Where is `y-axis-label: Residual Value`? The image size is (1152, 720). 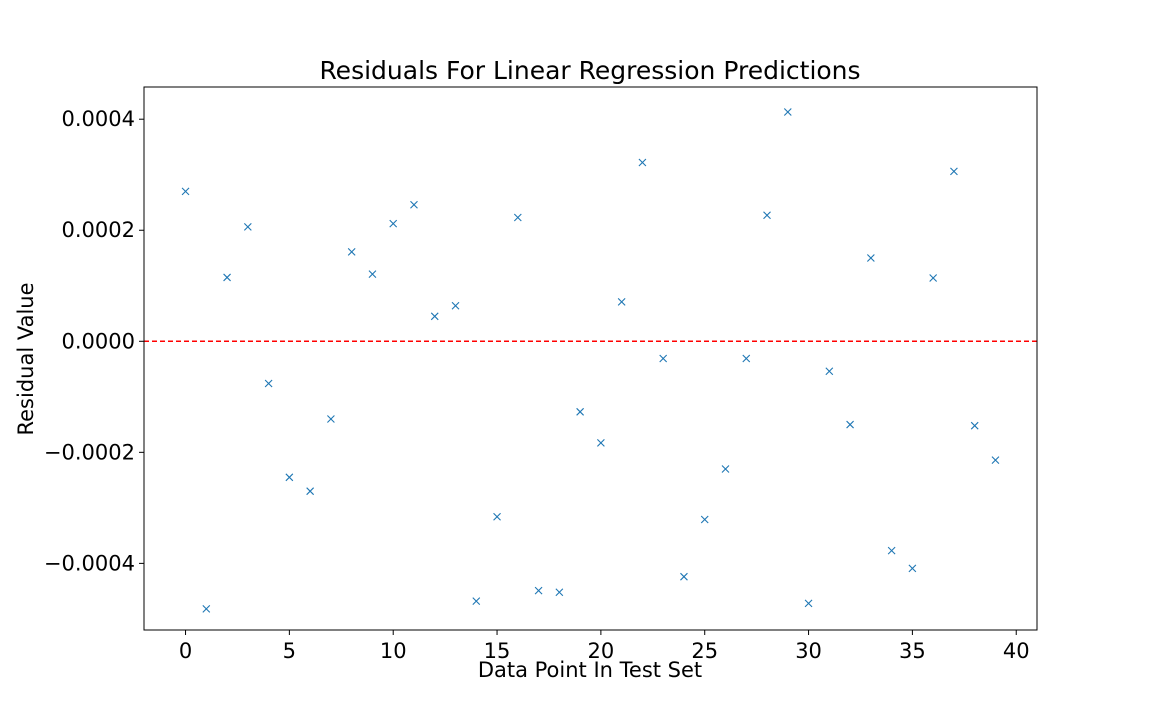 y-axis-label: Residual Value is located at coordinates (26, 358).